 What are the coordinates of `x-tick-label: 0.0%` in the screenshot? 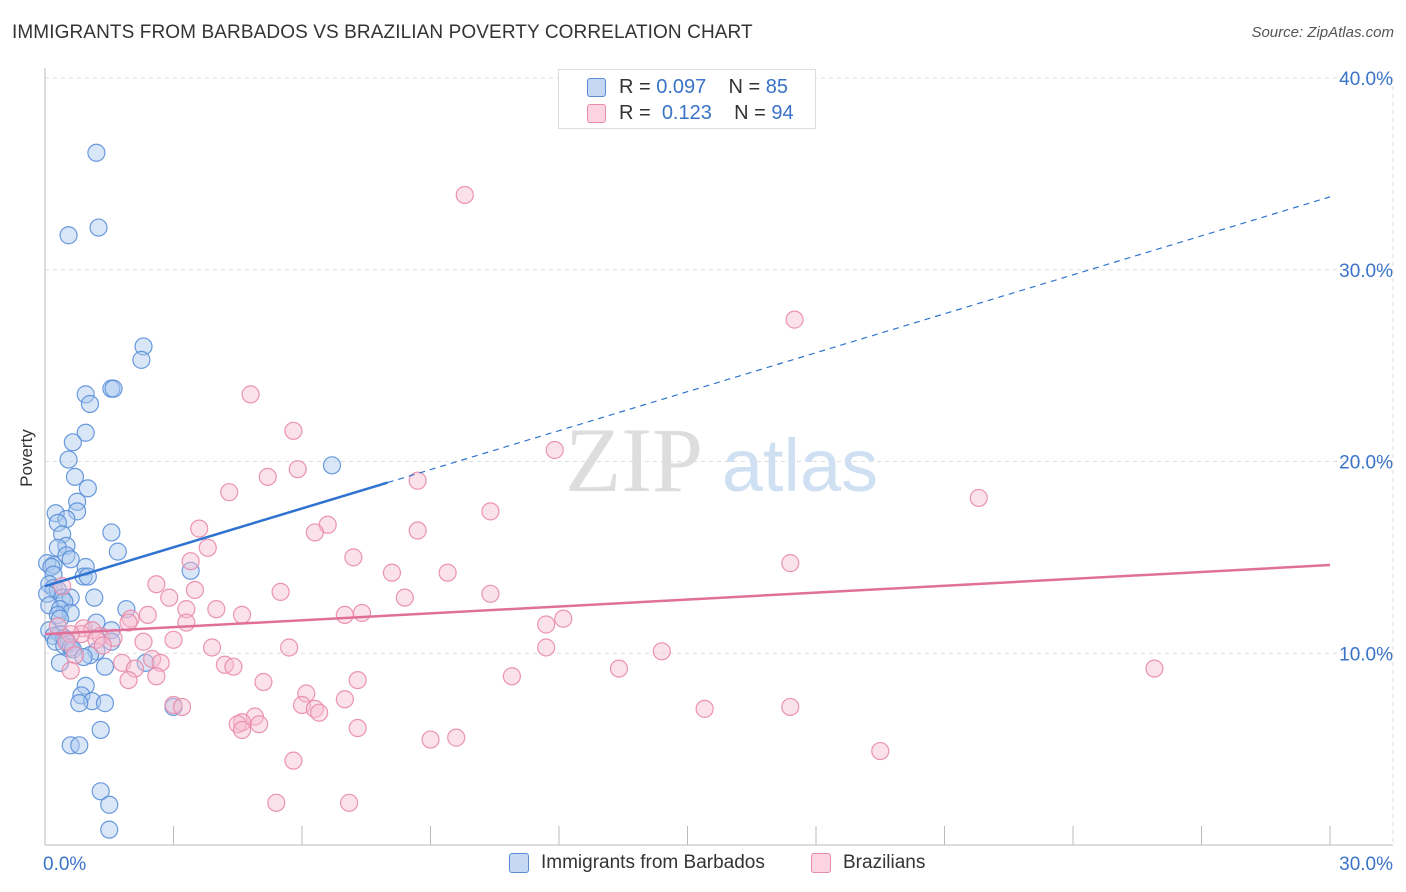 It's located at (64, 864).